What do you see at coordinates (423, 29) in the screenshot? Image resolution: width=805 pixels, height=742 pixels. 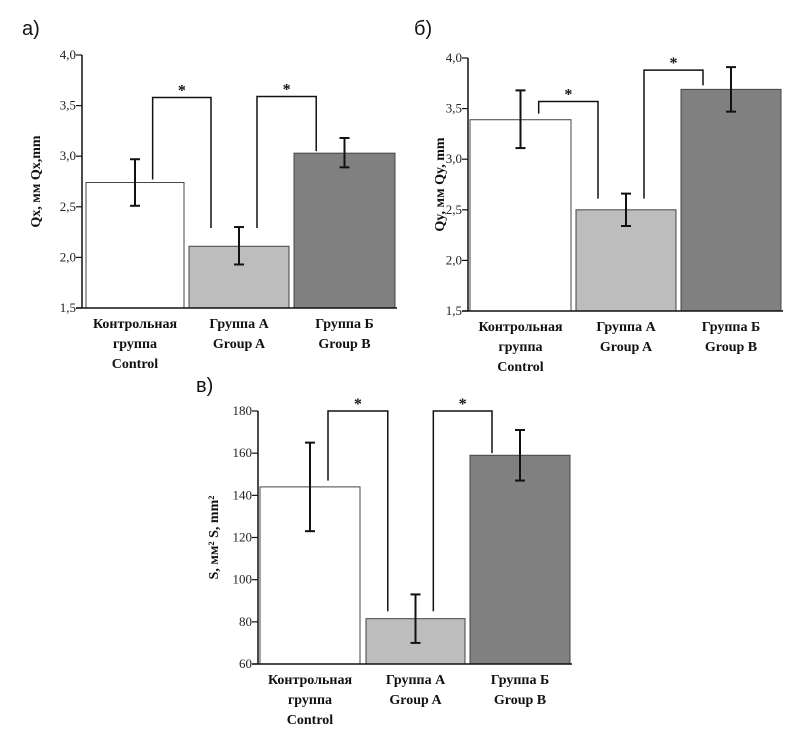 I see `panel-label: б)` at bounding box center [423, 29].